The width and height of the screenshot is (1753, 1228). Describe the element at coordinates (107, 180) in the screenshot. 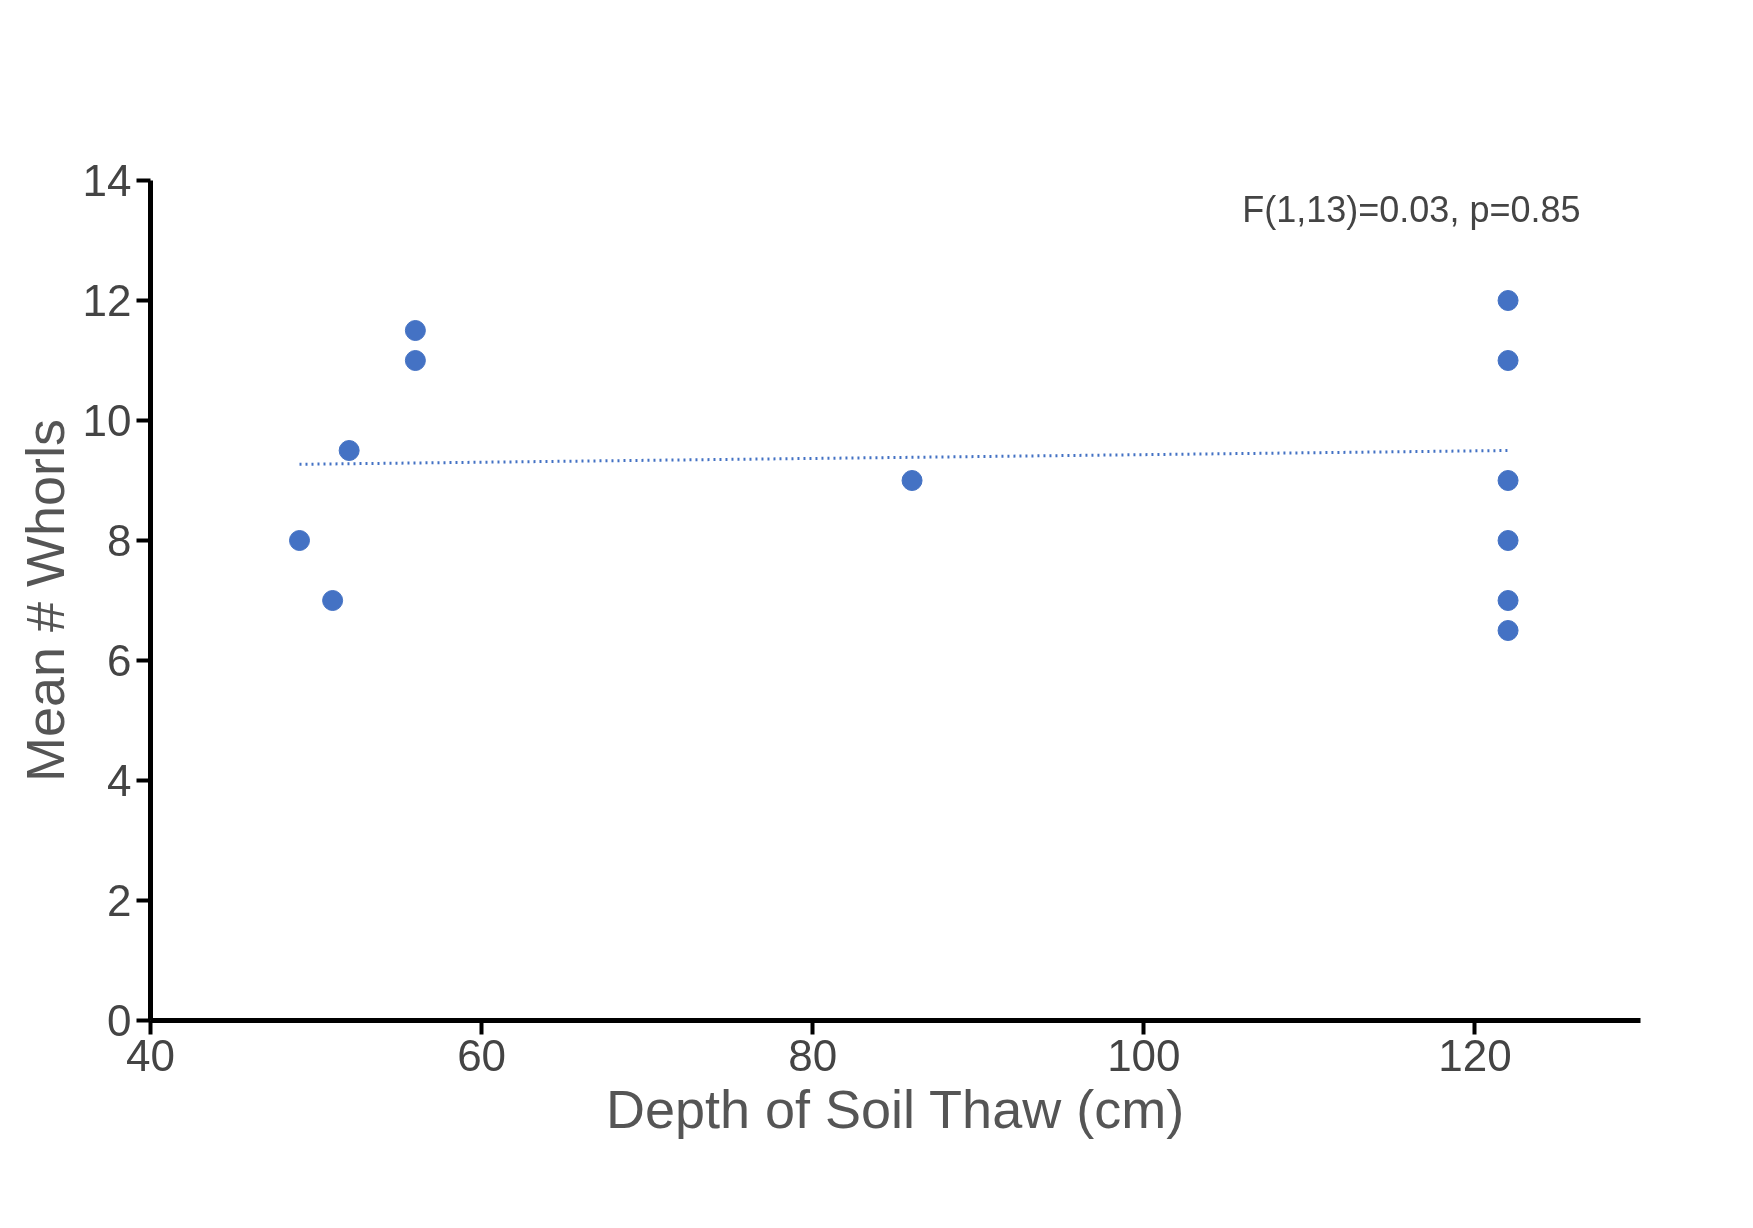

I see `y-tick-label: 14` at that location.